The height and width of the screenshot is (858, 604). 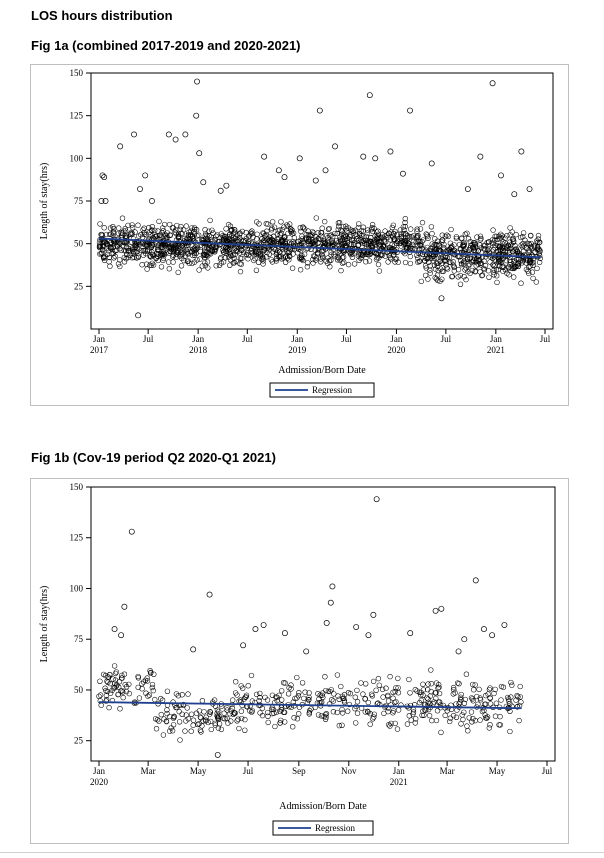 What do you see at coordinates (349, 771) in the screenshot?
I see `x-tick-label: Nov` at bounding box center [349, 771].